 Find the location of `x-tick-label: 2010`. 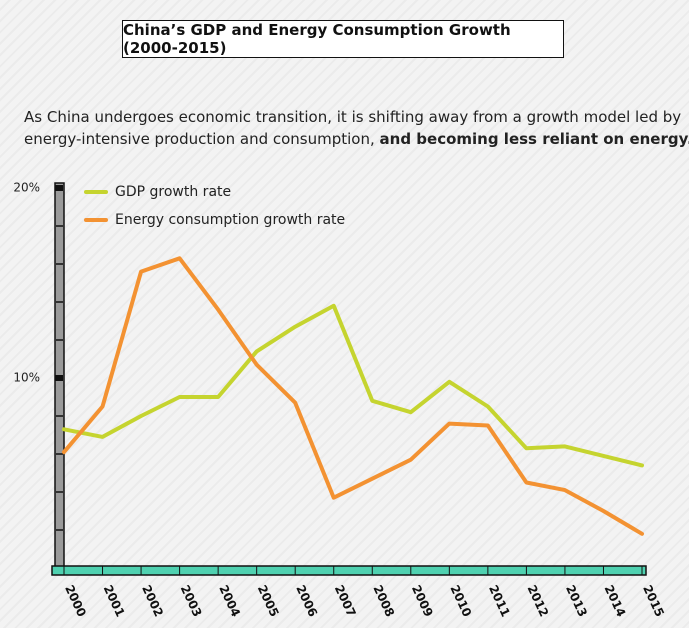

x-tick-label: 2010 is located at coordinates (460, 601).